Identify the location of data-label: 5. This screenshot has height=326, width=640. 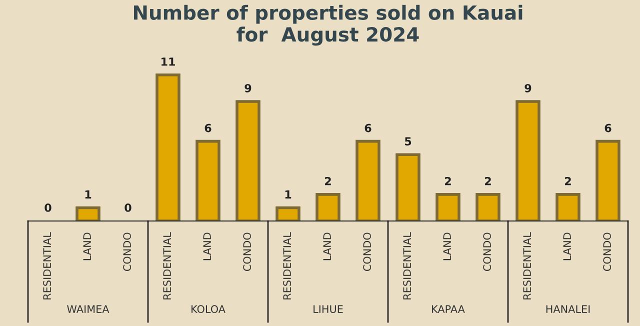
(408, 141).